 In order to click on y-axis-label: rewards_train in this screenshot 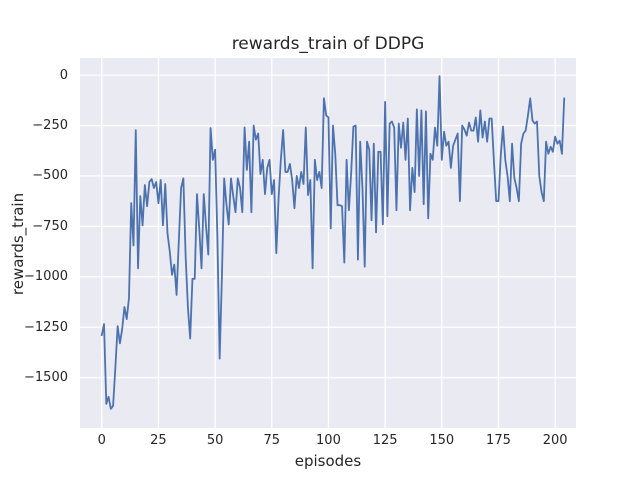, I will do `click(18, 244)`.